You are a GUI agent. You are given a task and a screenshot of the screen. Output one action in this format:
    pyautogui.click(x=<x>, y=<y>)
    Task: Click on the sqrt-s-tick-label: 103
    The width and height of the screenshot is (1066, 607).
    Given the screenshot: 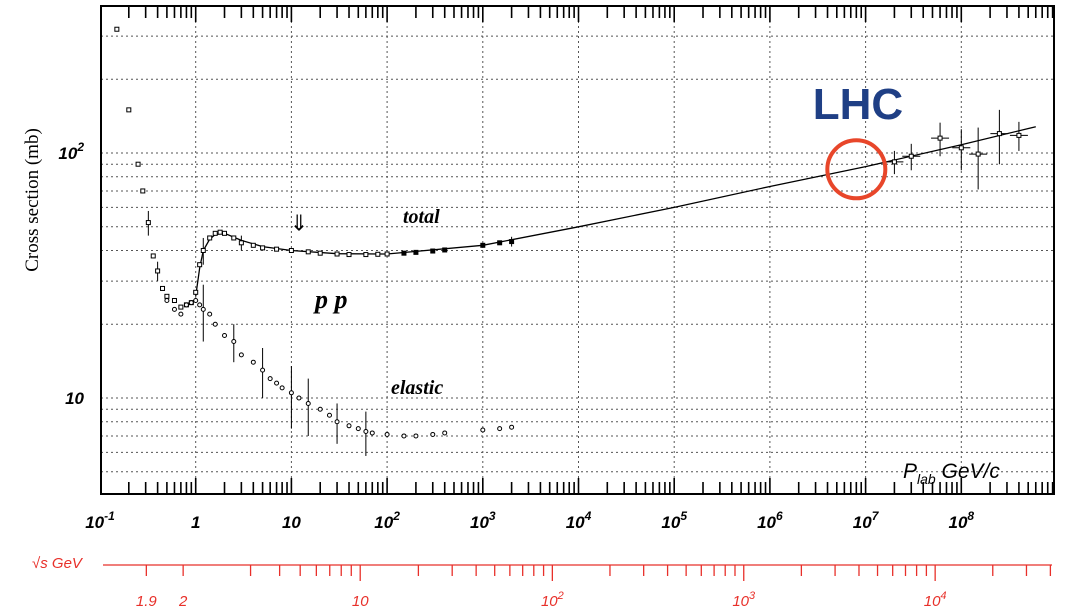 What is the action you would take?
    pyautogui.click(x=744, y=598)
    